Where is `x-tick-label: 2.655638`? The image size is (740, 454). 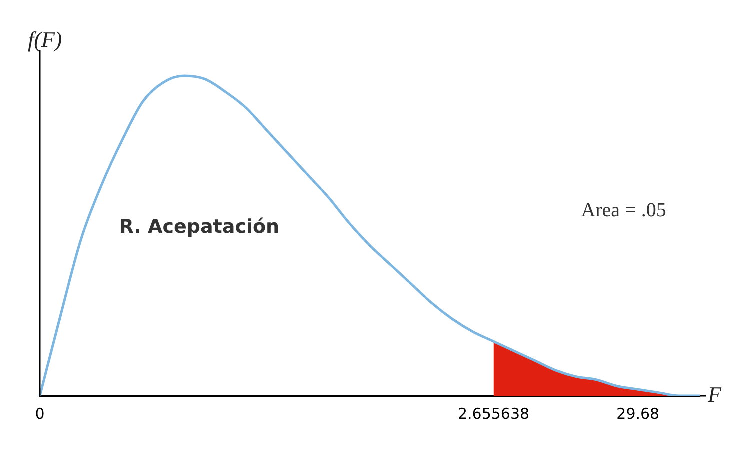
x-tick-label: 2.655638 is located at coordinates (494, 413).